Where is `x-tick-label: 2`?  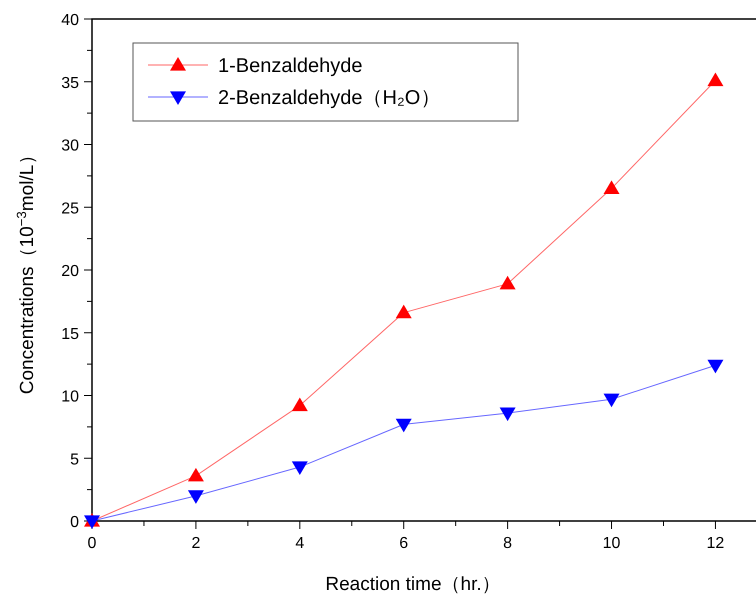 x-tick-label: 2 is located at coordinates (195, 543).